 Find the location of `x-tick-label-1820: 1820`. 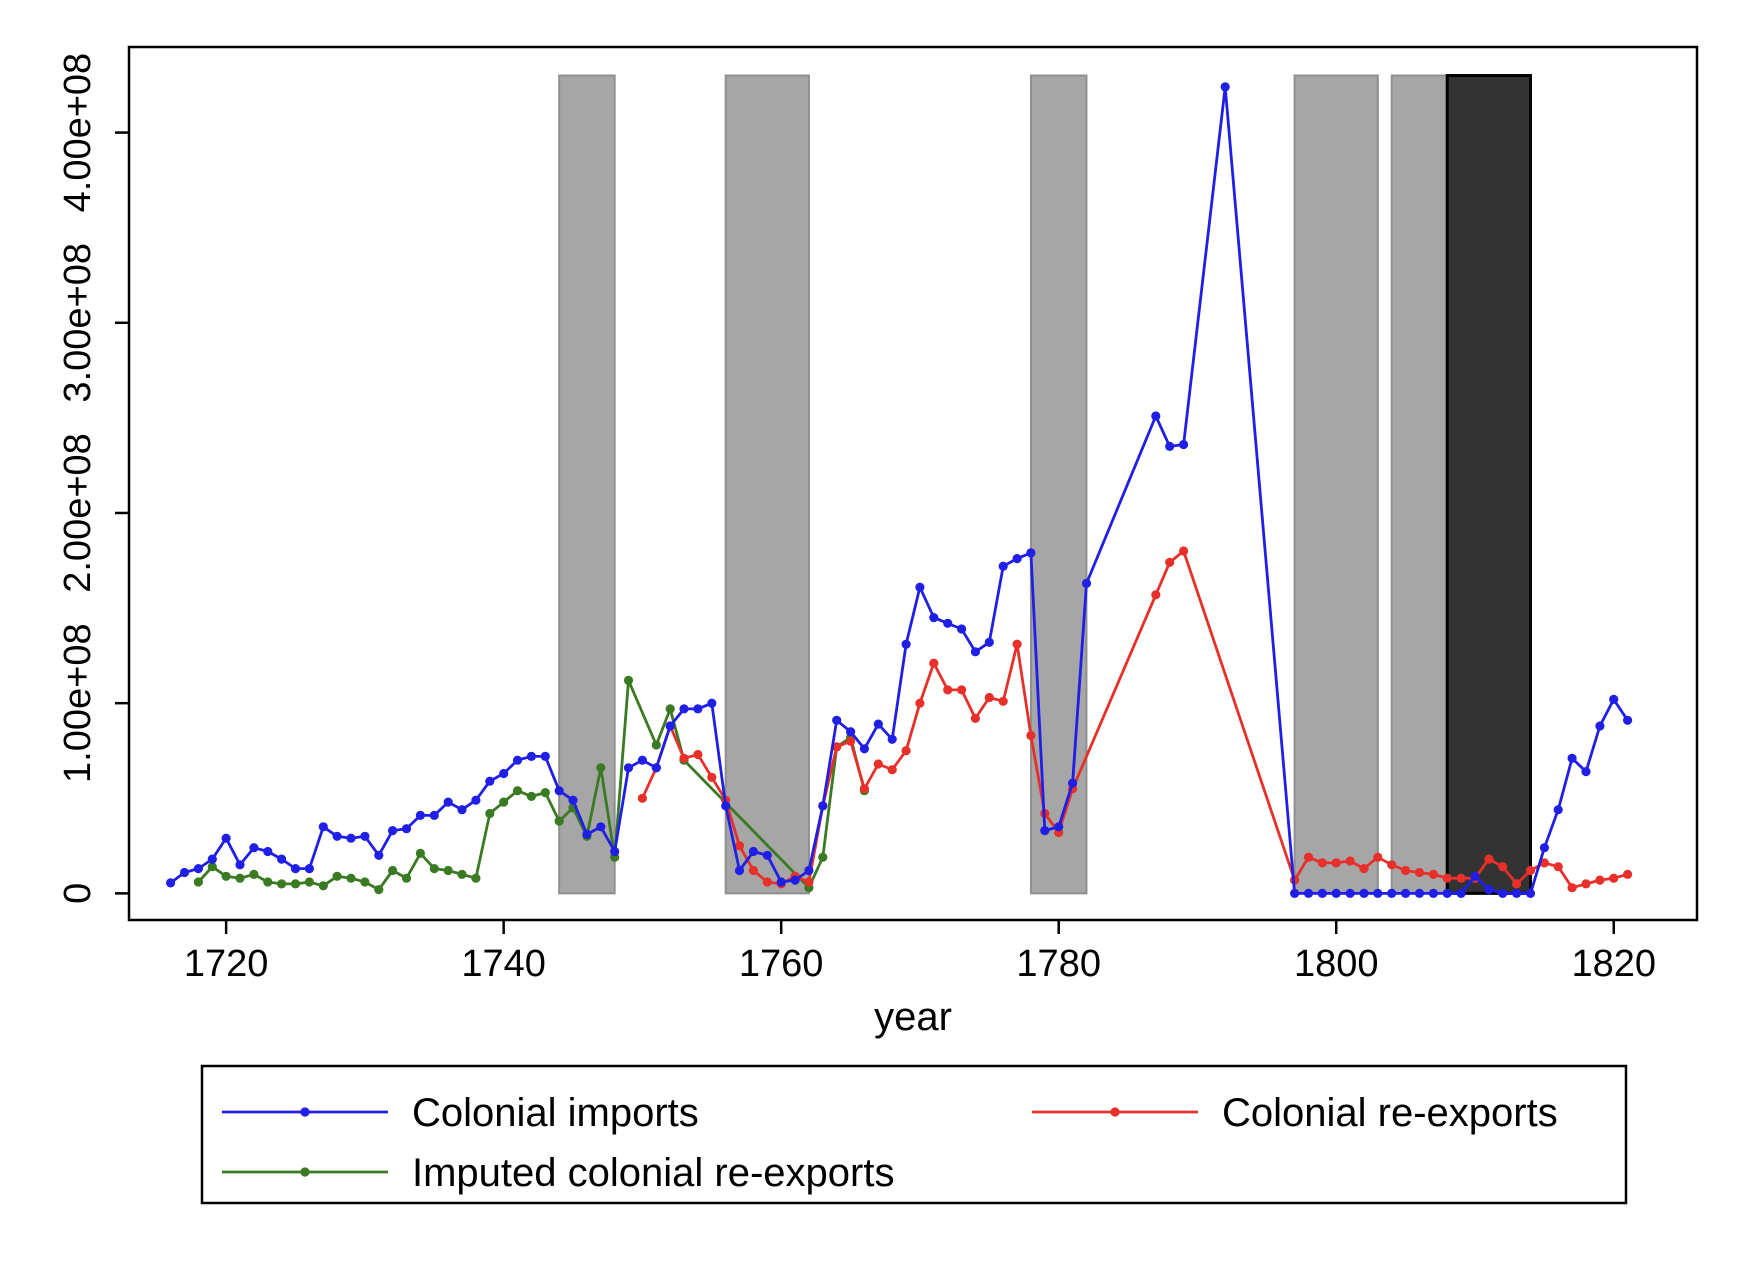

x-tick-label-1820: 1820 is located at coordinates (1613, 964).